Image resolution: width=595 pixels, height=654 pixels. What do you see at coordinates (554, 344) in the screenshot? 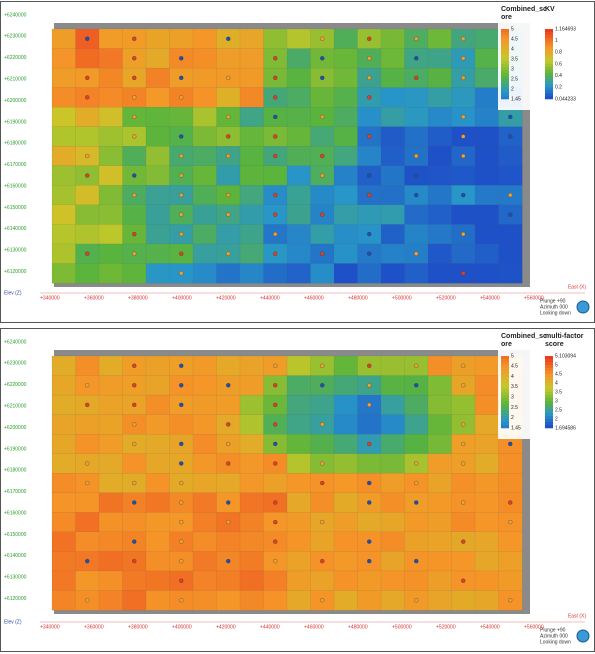
I see `legend-title: score` at bounding box center [554, 344].